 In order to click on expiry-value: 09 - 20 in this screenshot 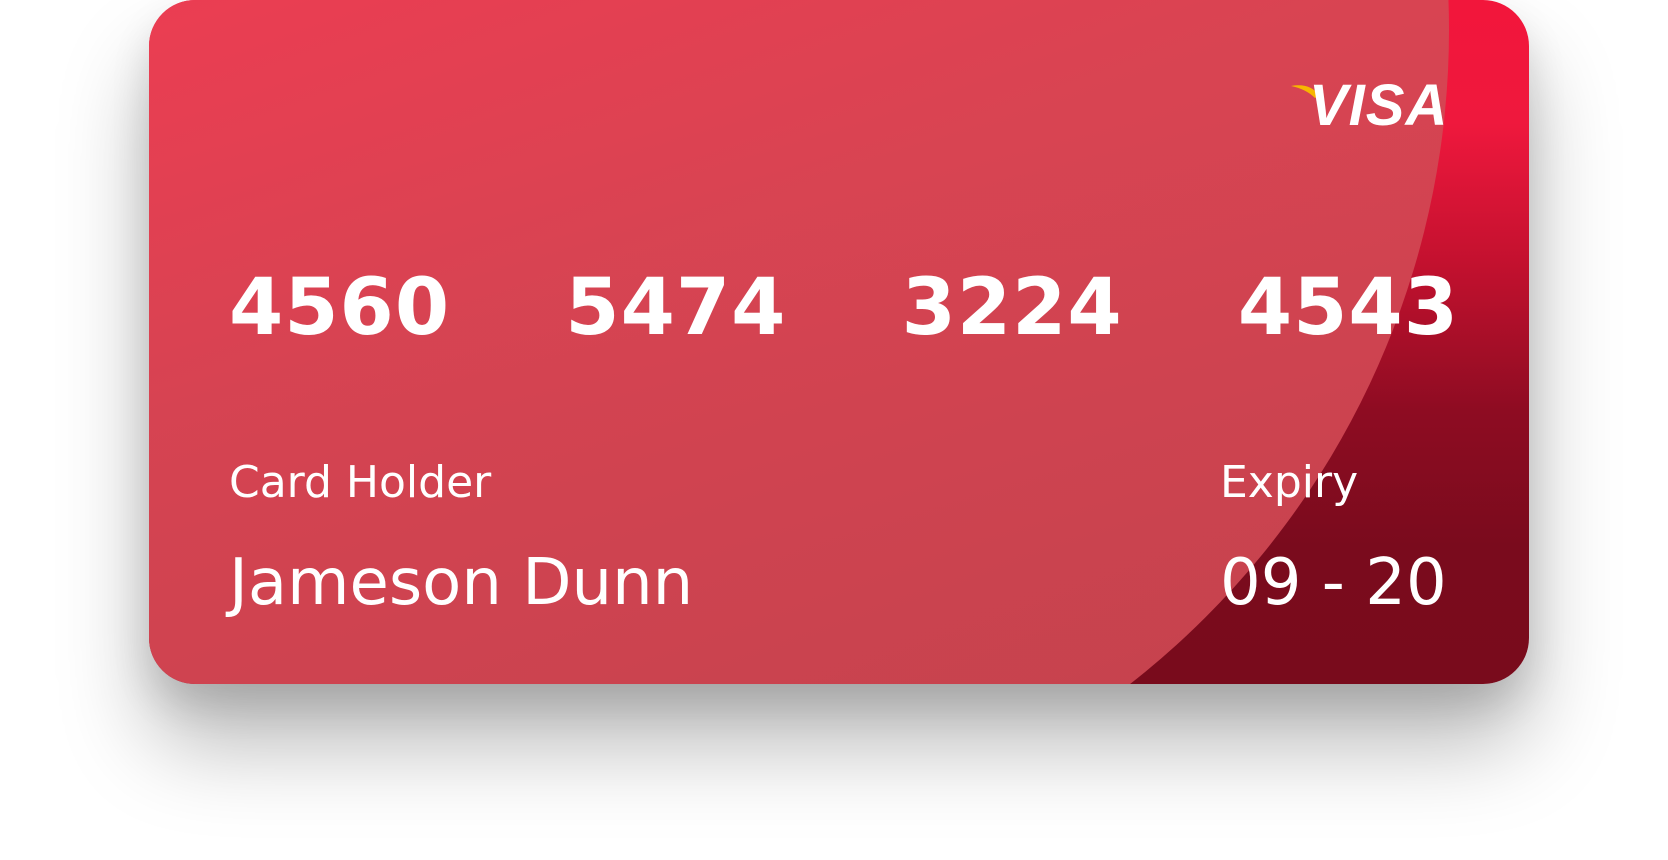, I will do `click(1333, 583)`.